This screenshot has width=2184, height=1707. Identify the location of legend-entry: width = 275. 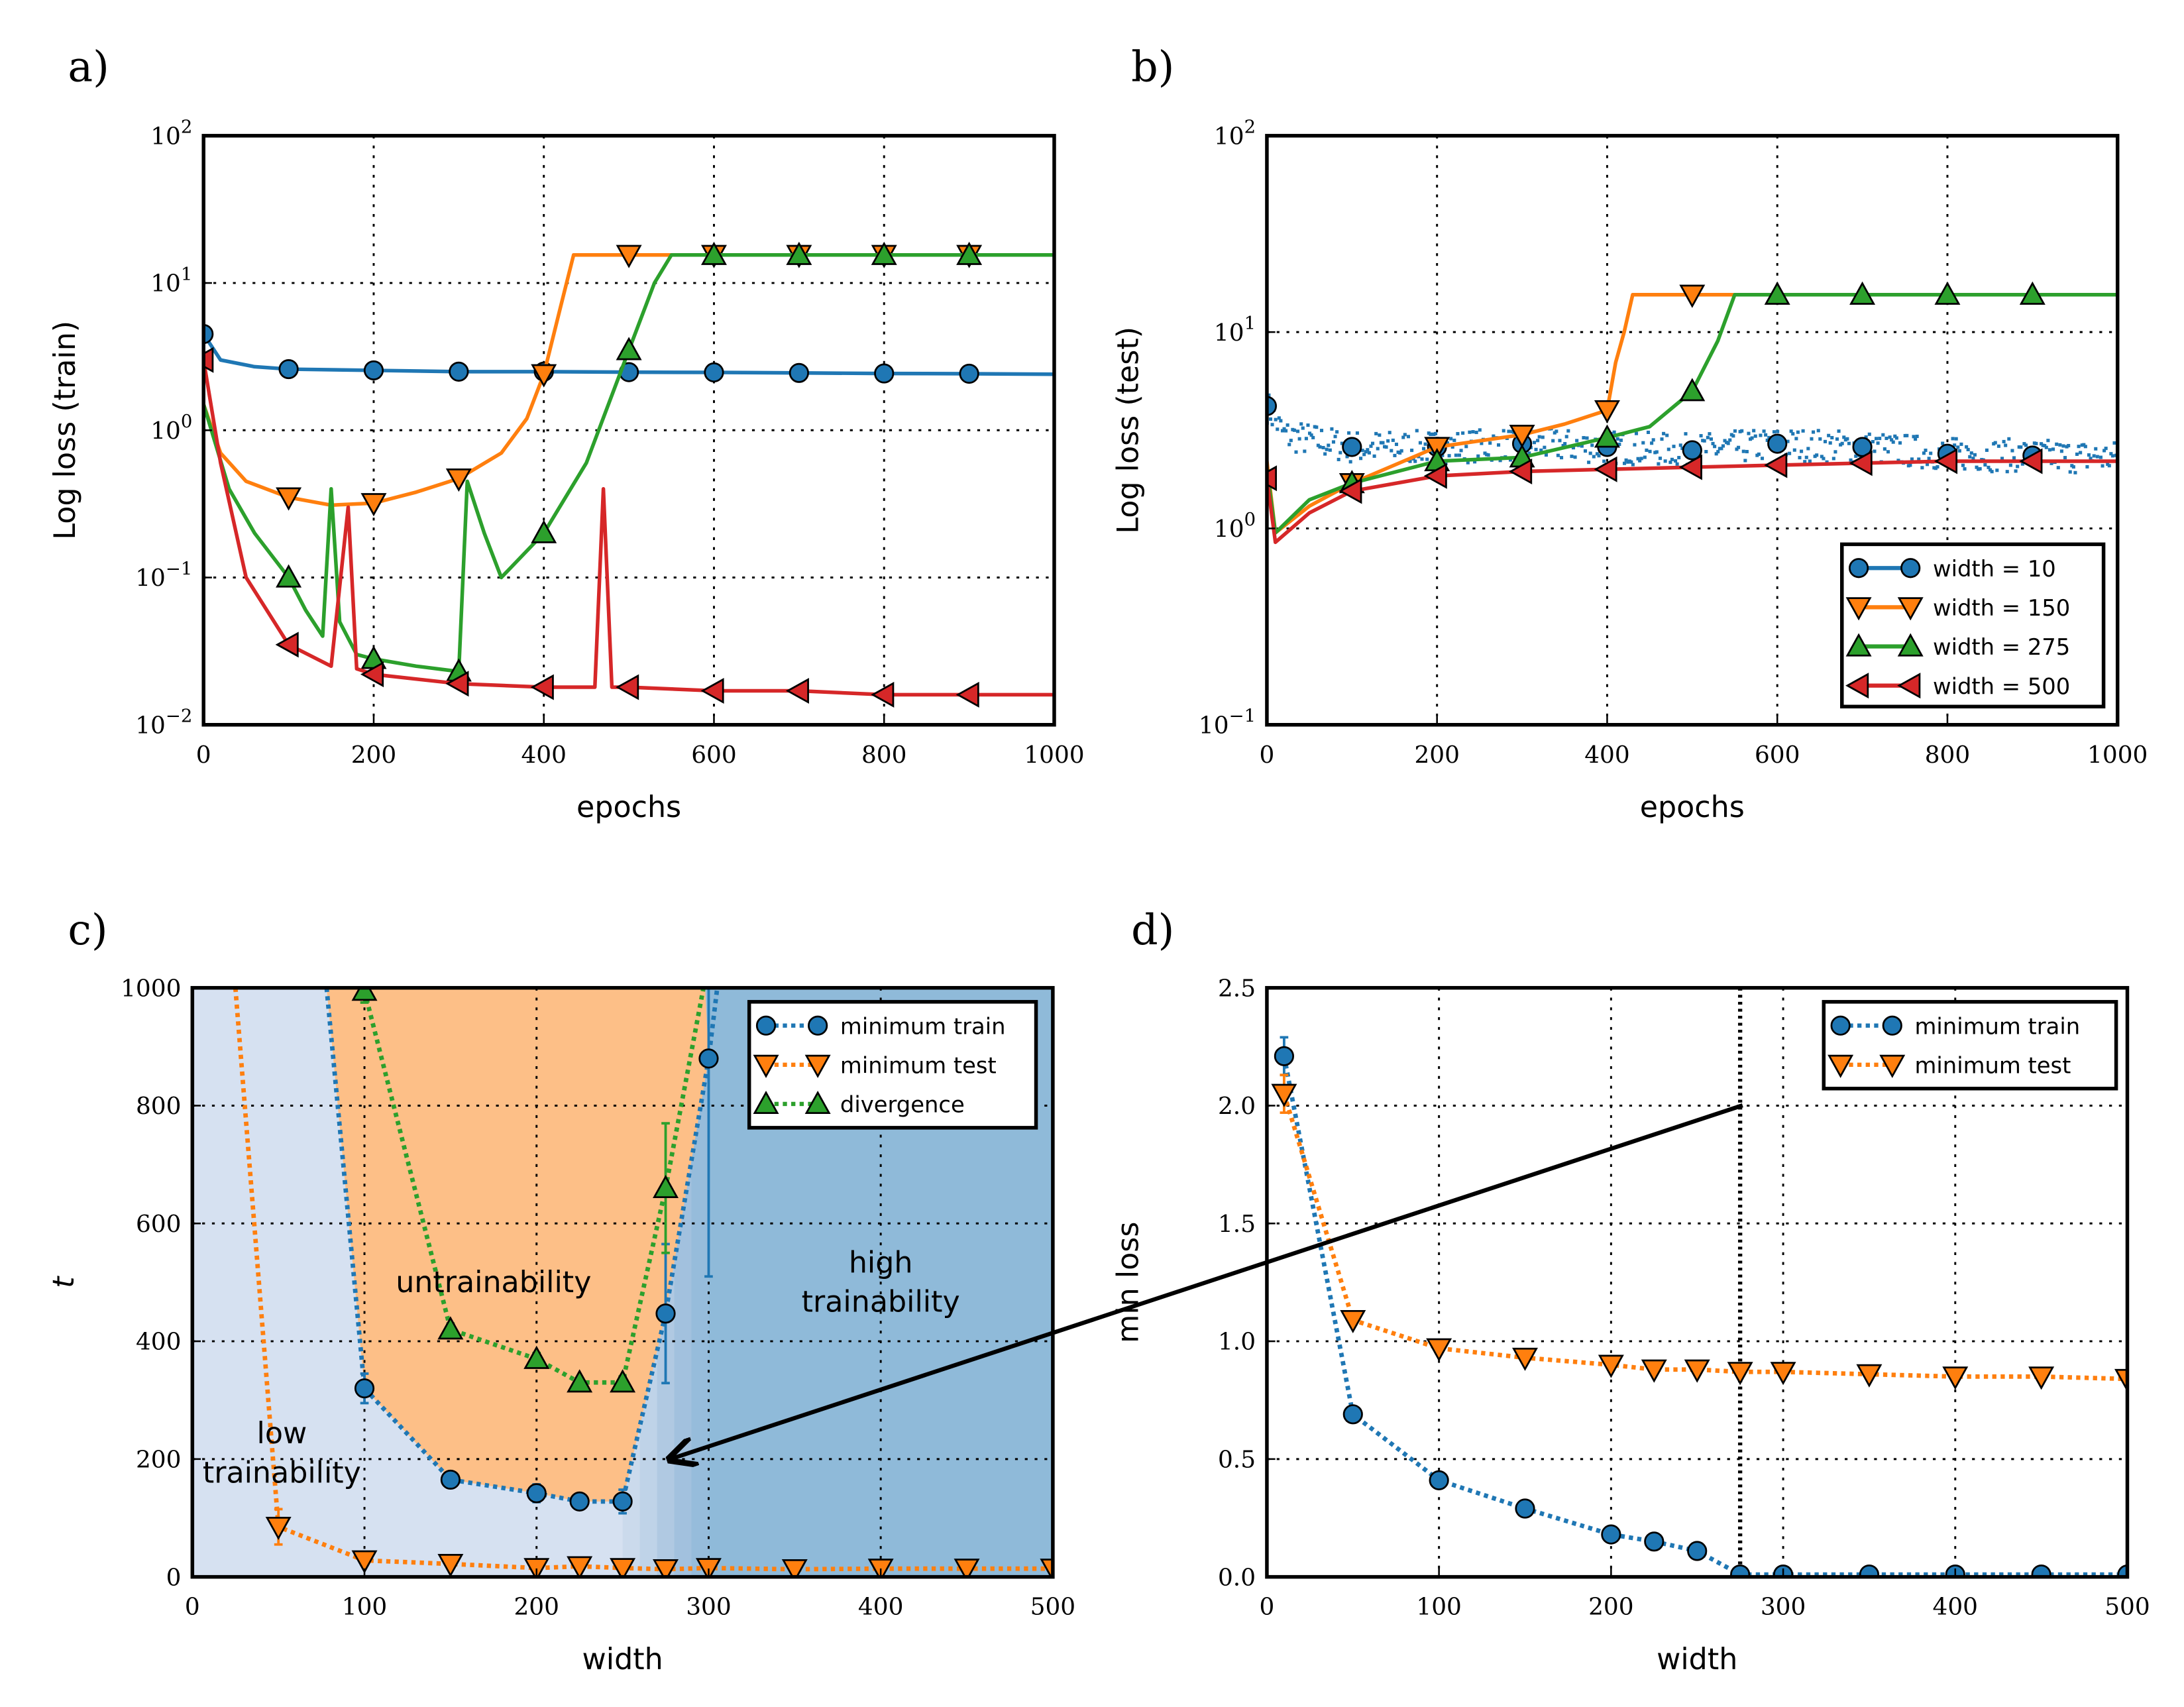
(1957, 646).